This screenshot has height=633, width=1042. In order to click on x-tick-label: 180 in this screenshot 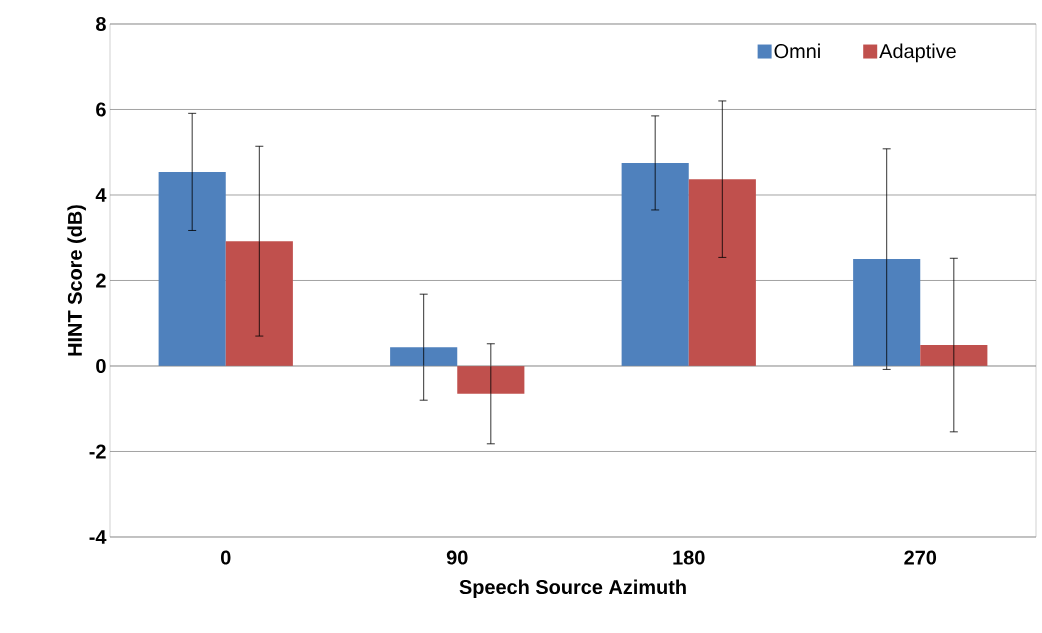, I will do `click(689, 557)`.